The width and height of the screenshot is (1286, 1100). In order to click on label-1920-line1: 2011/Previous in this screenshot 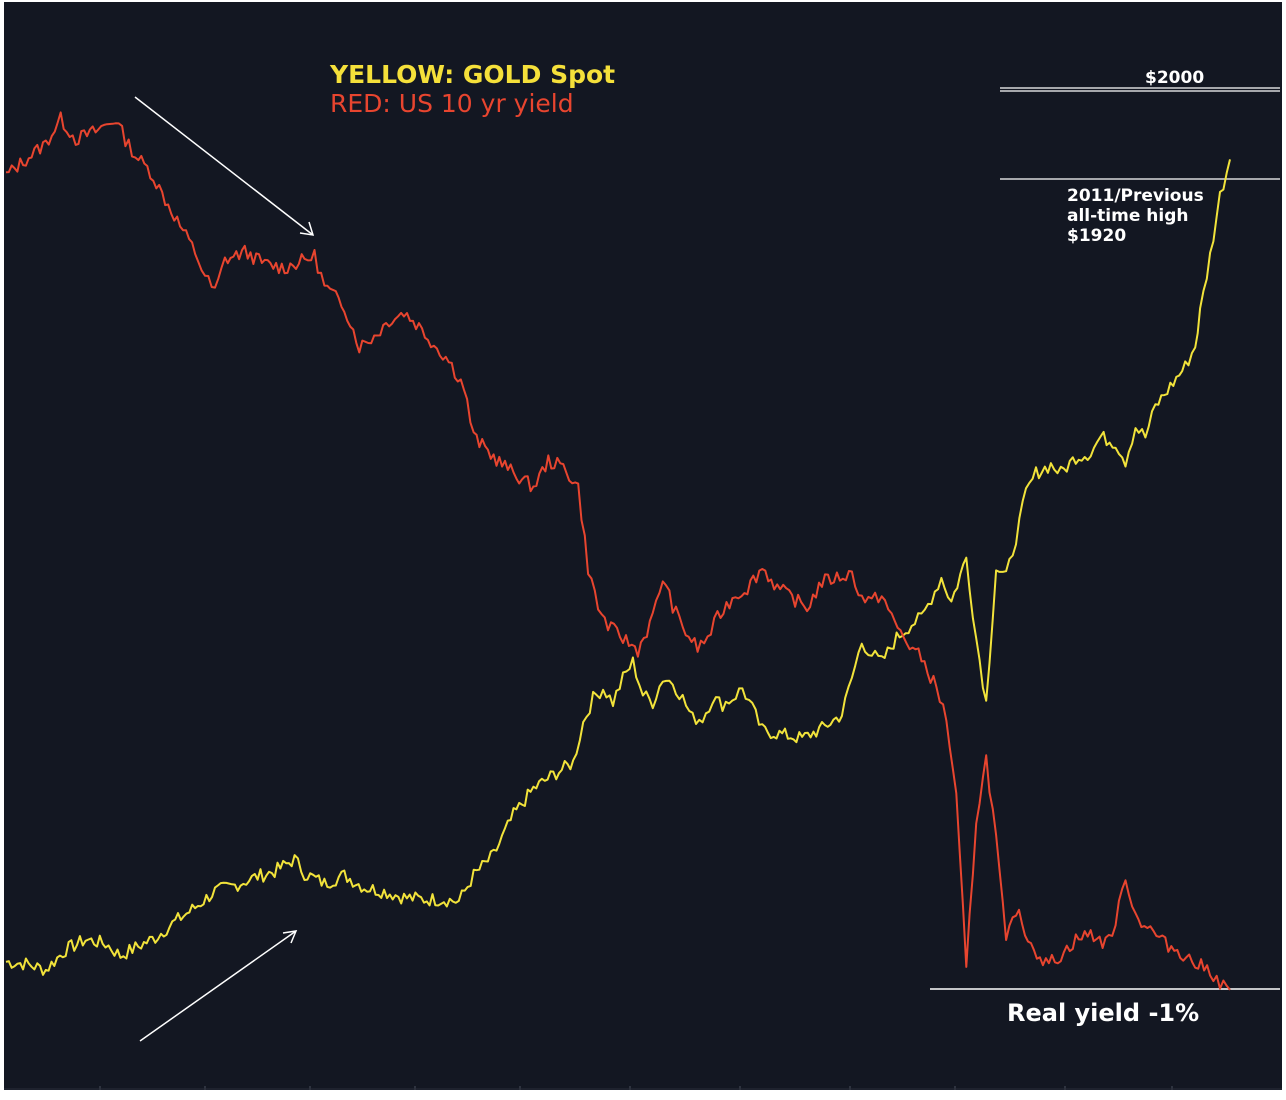, I will do `click(1135, 196)`.